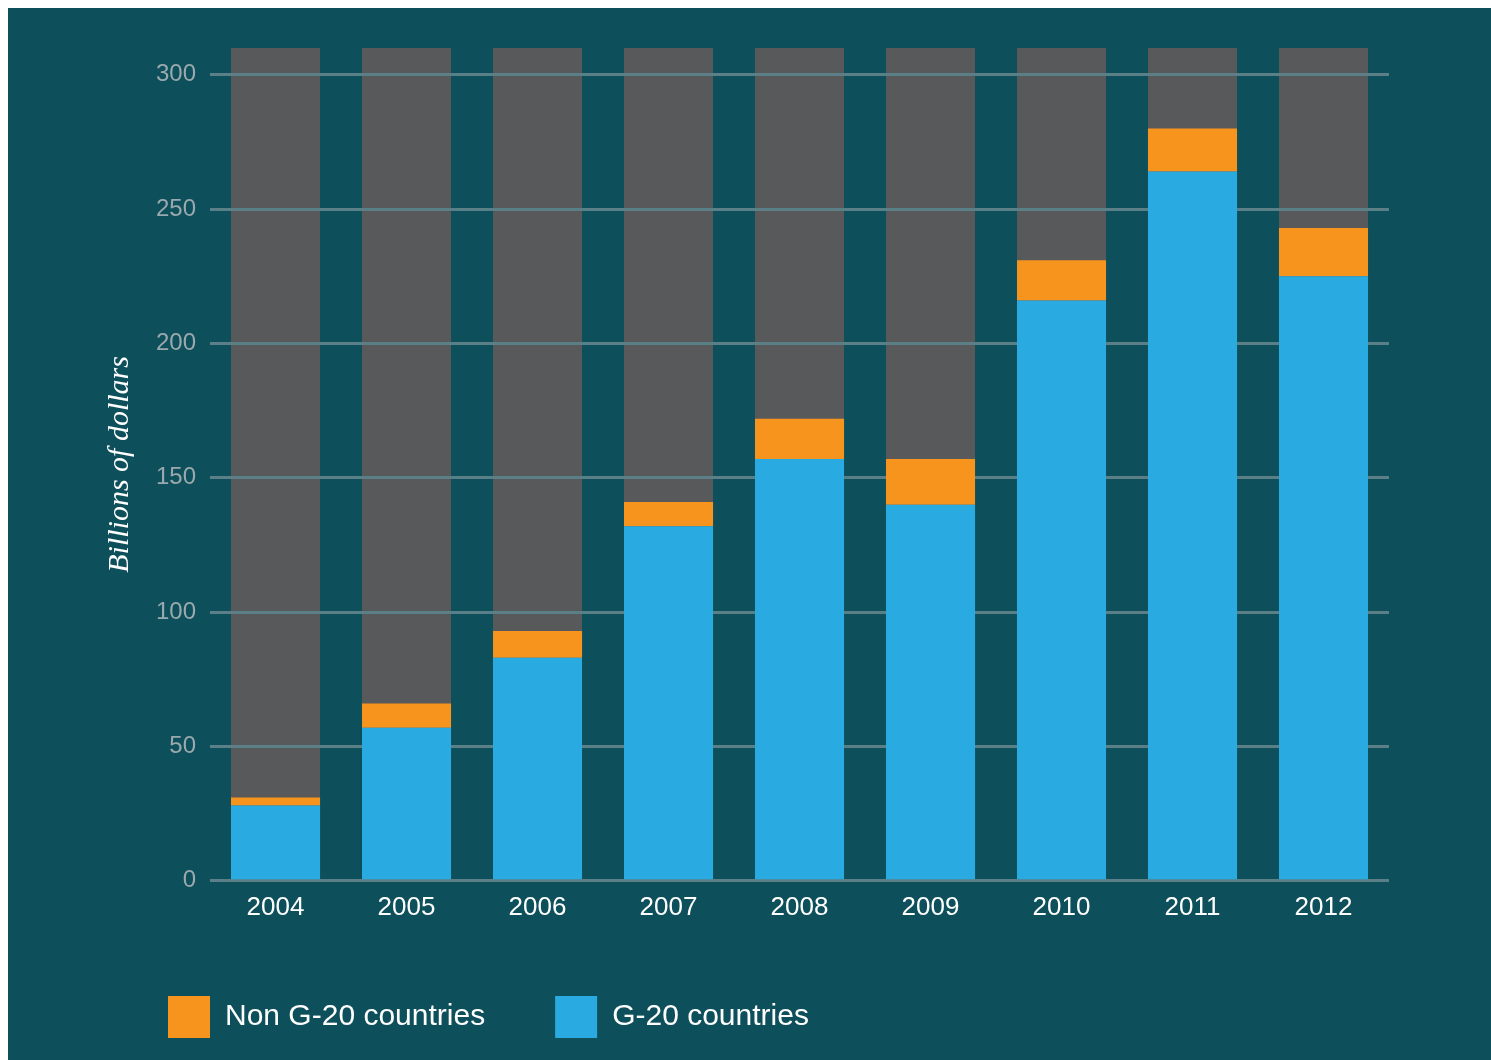  Describe the element at coordinates (275, 905) in the screenshot. I see `x-tick-label: 2004` at that location.